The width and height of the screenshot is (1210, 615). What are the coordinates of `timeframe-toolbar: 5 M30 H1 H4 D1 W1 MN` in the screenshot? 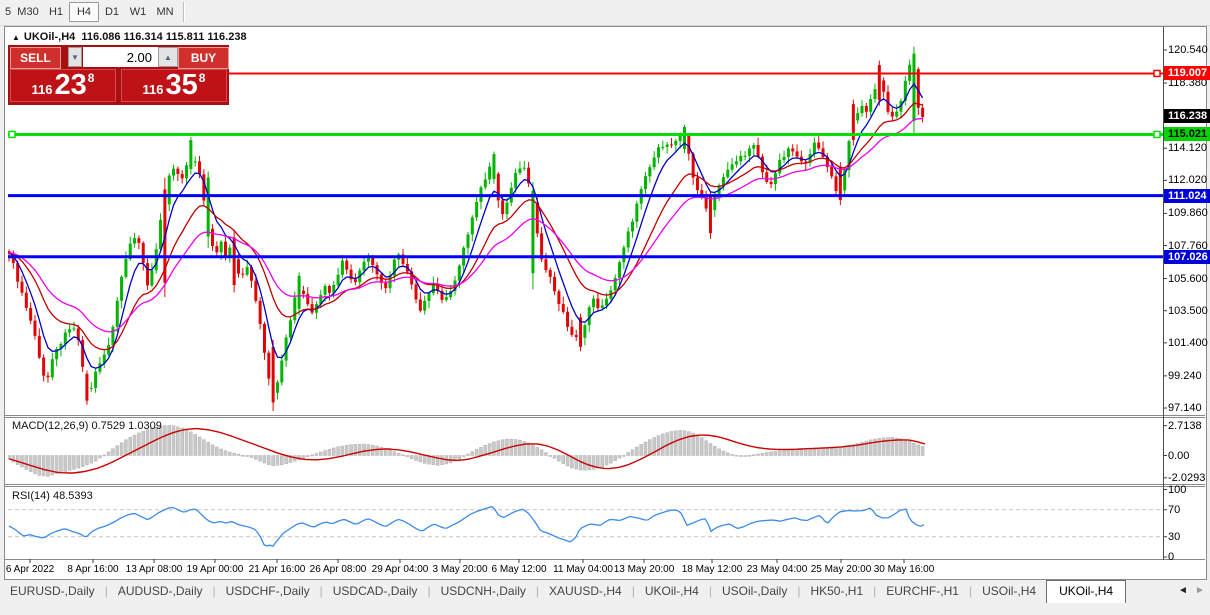 It's located at (605, 13).